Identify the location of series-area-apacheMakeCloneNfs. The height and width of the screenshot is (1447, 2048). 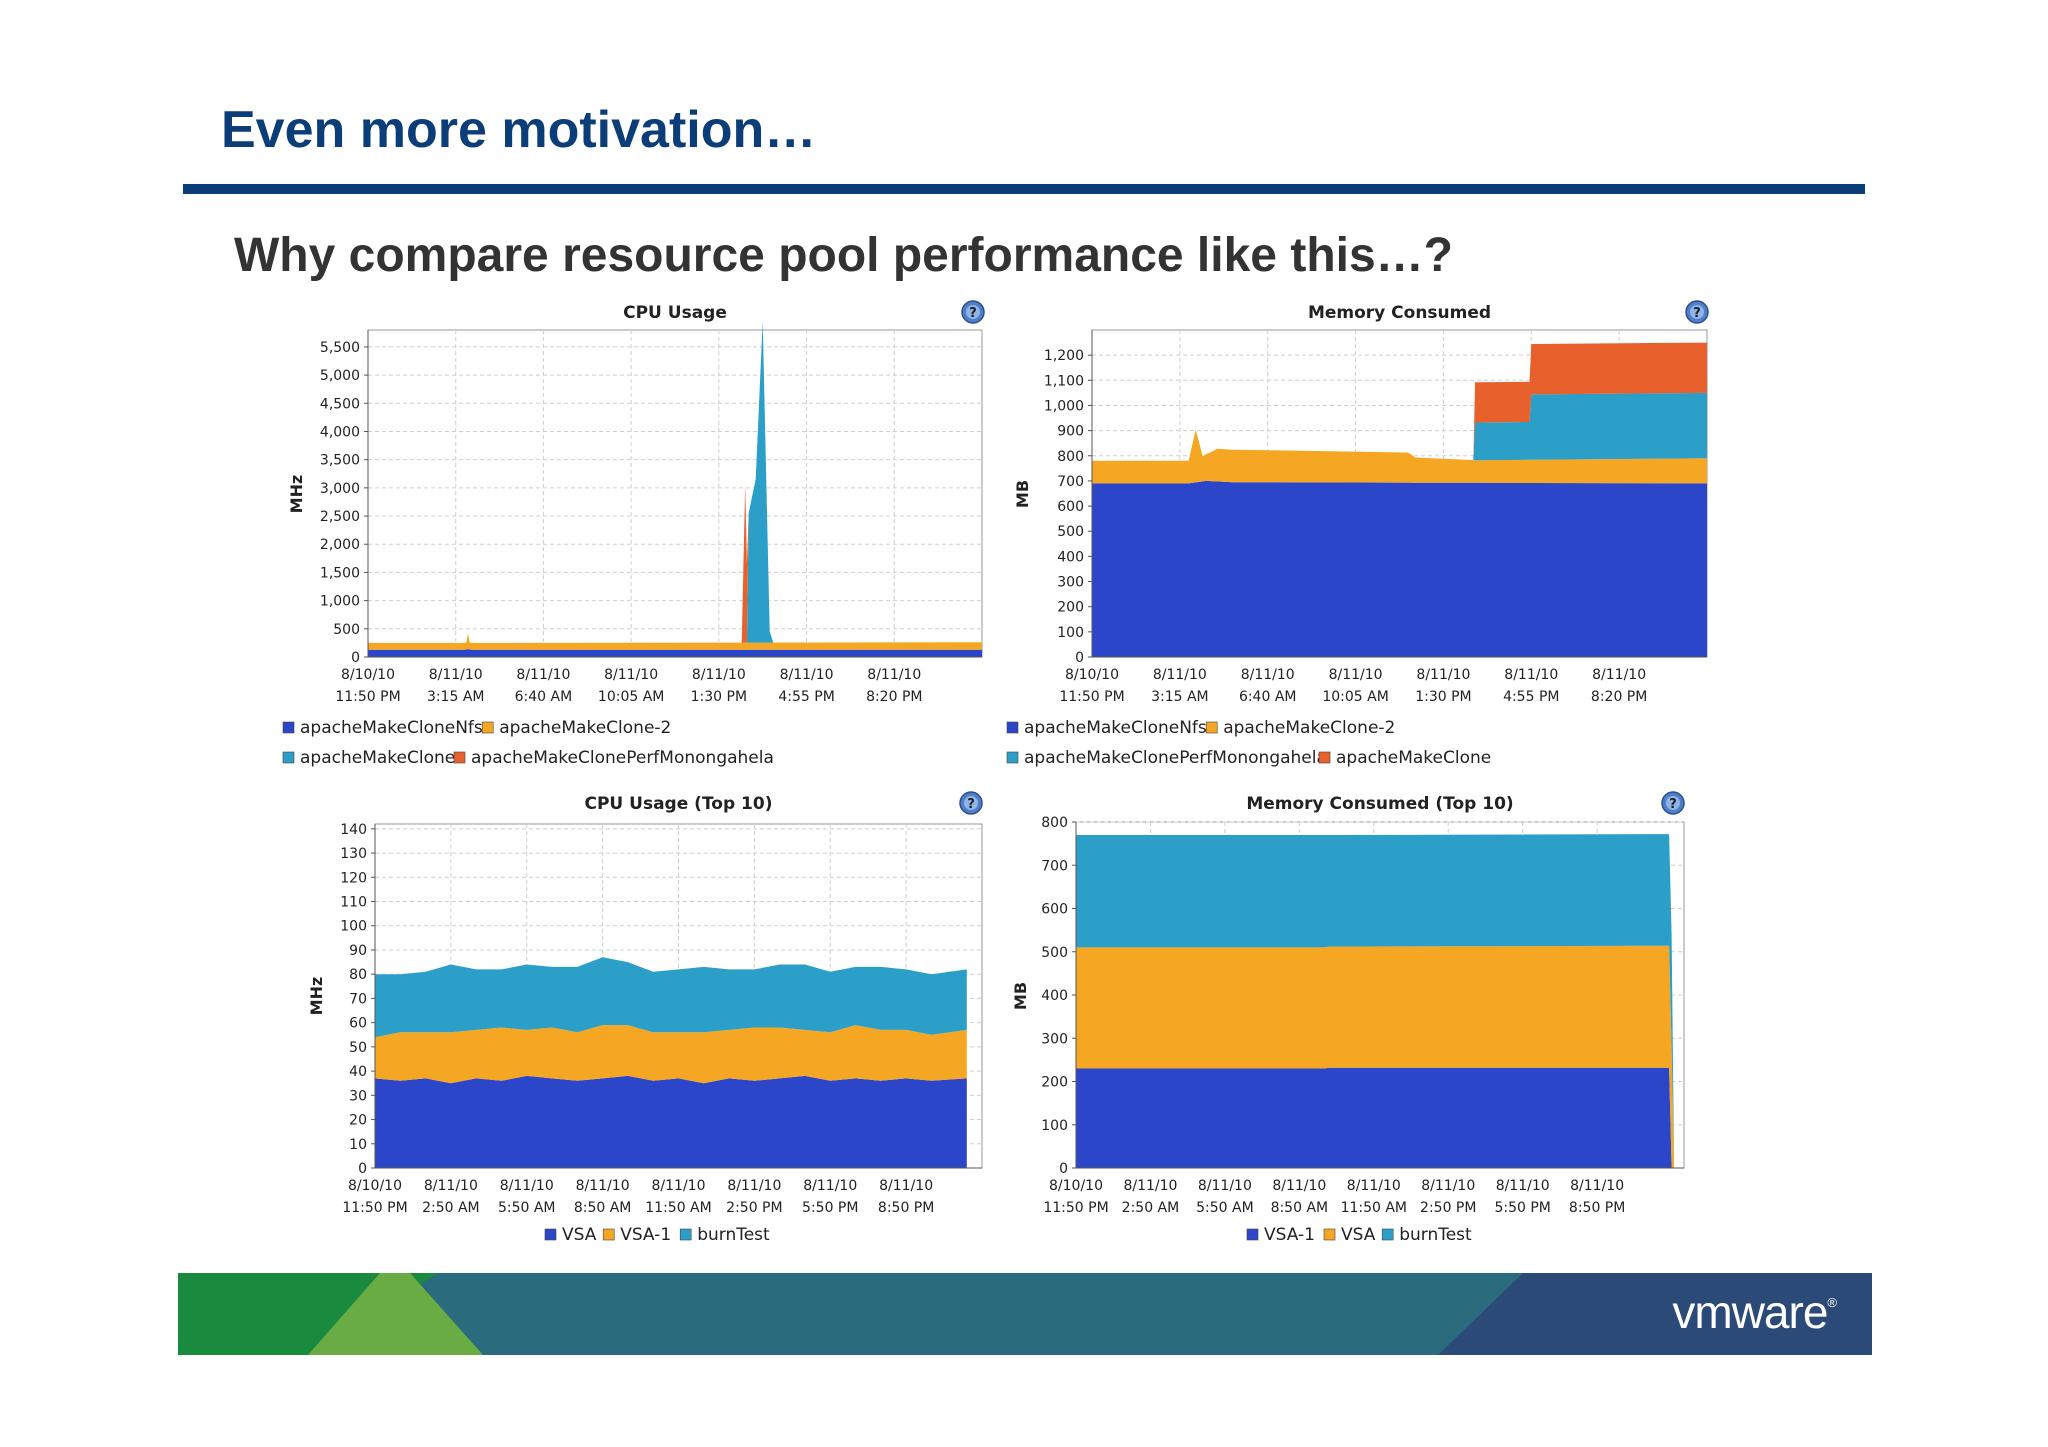
(675, 653).